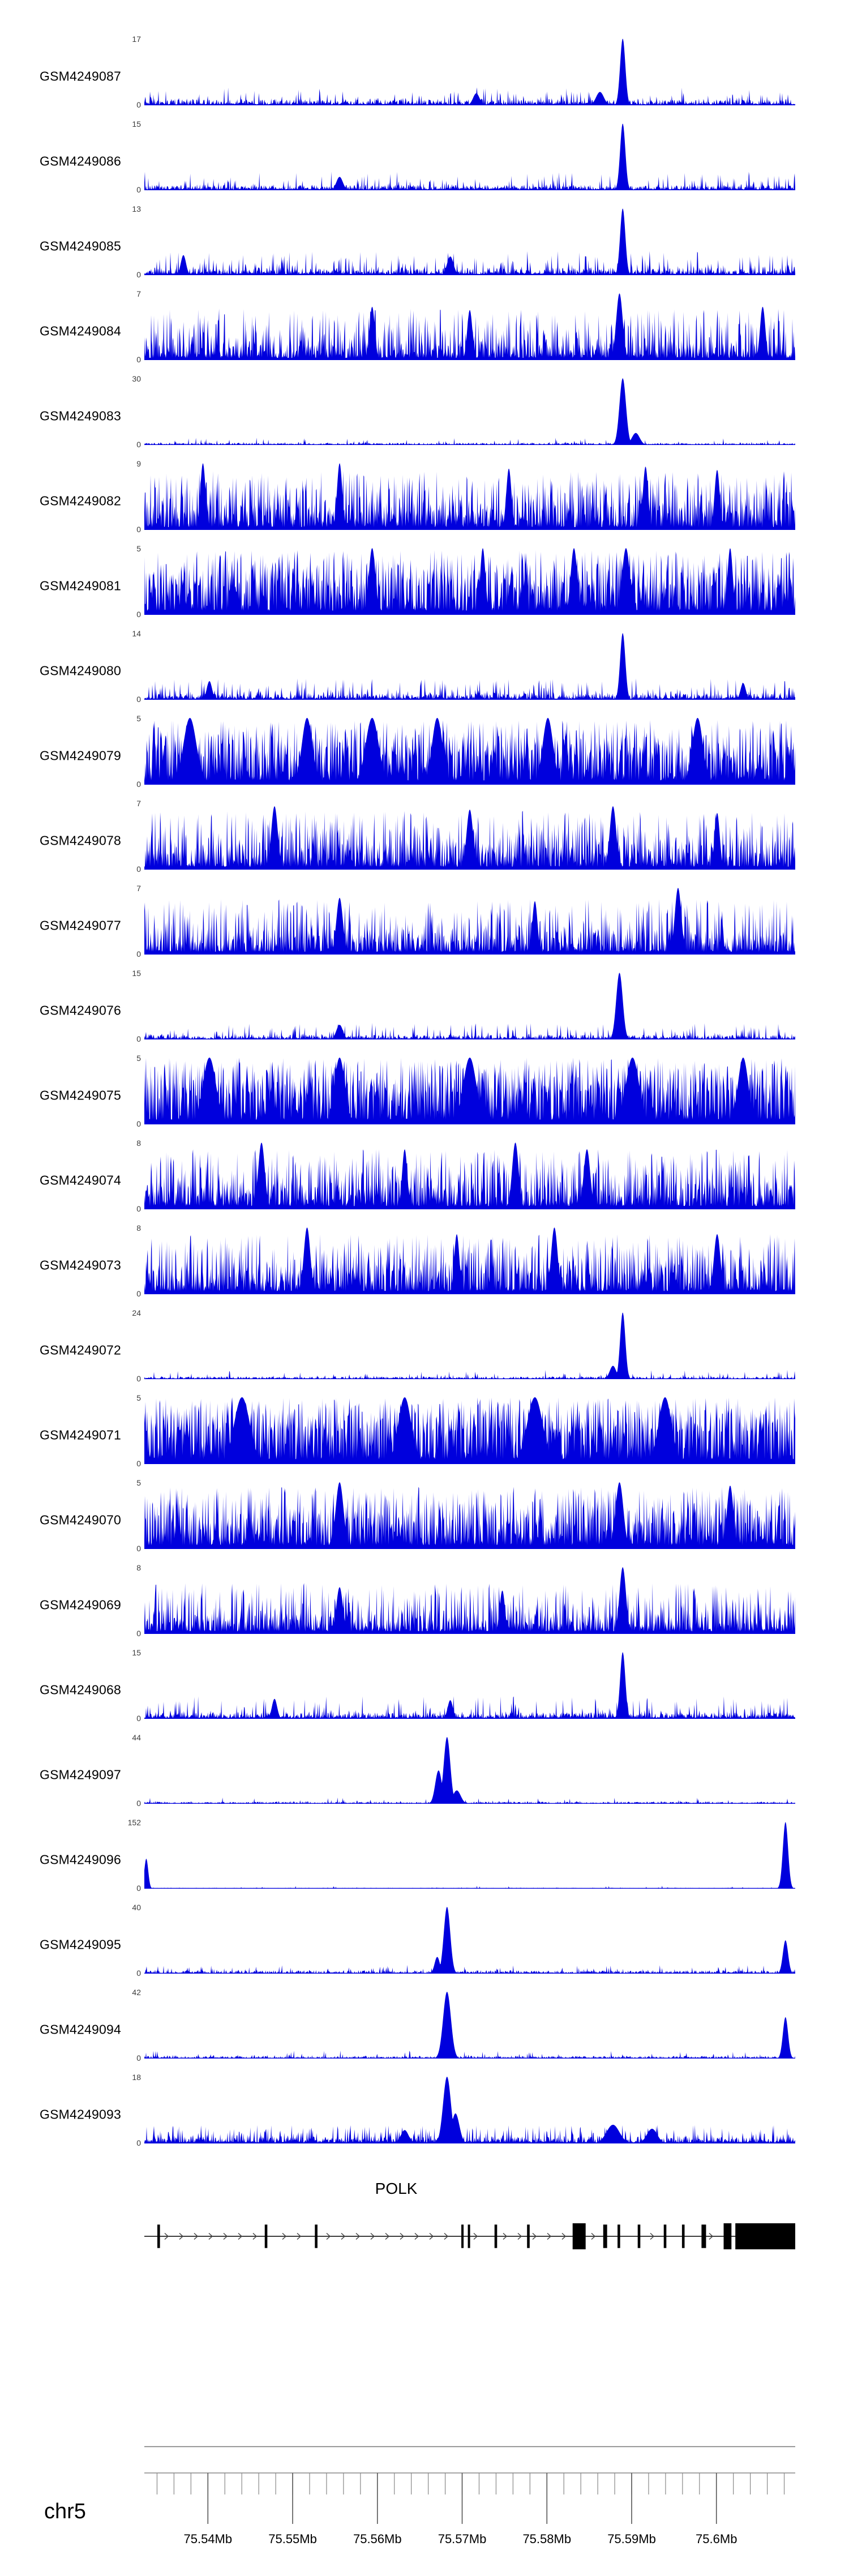 The width and height of the screenshot is (849, 2576). Describe the element at coordinates (80, 1010) in the screenshot. I see `track-sample-label: GSM4249076` at that location.